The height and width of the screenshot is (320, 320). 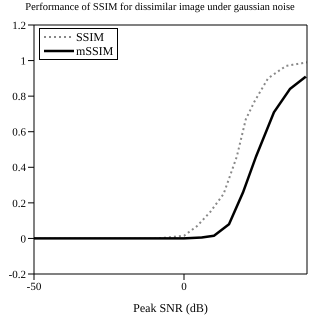 What do you see at coordinates (19, 168) in the screenshot?
I see `y-tick-label: 0.4` at bounding box center [19, 168].